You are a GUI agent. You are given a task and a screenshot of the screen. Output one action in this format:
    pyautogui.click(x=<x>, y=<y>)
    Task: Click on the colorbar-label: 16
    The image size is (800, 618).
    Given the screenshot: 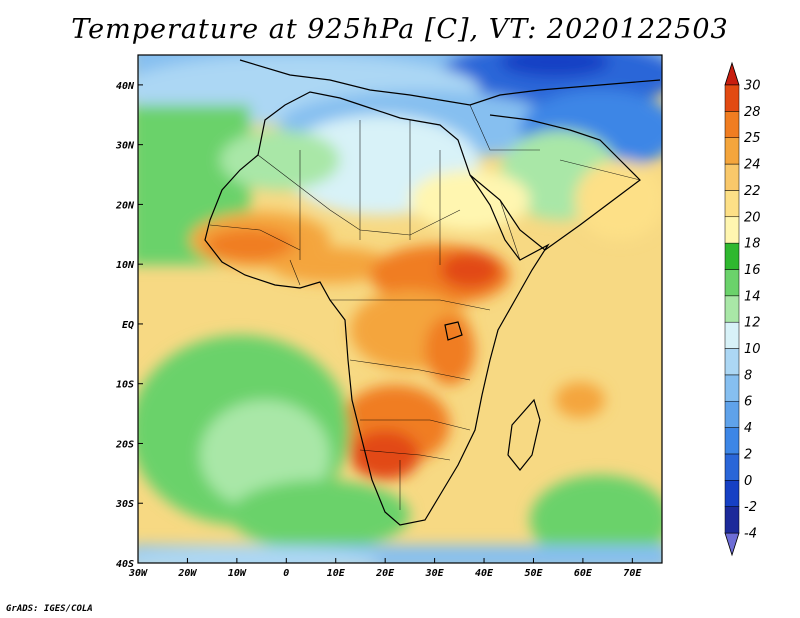 What is the action you would take?
    pyautogui.click(x=752, y=270)
    